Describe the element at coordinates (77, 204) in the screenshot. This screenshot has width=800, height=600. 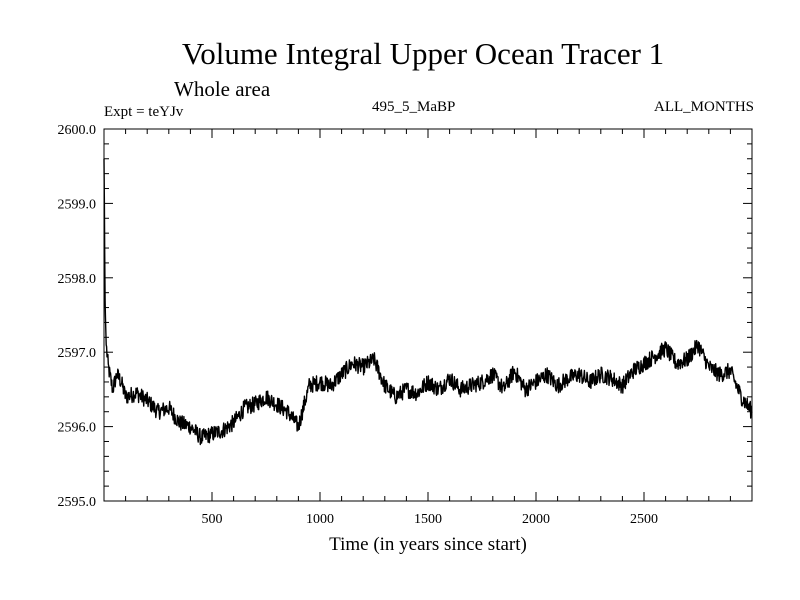
I see `y-tick-label: 2599.0` at that location.